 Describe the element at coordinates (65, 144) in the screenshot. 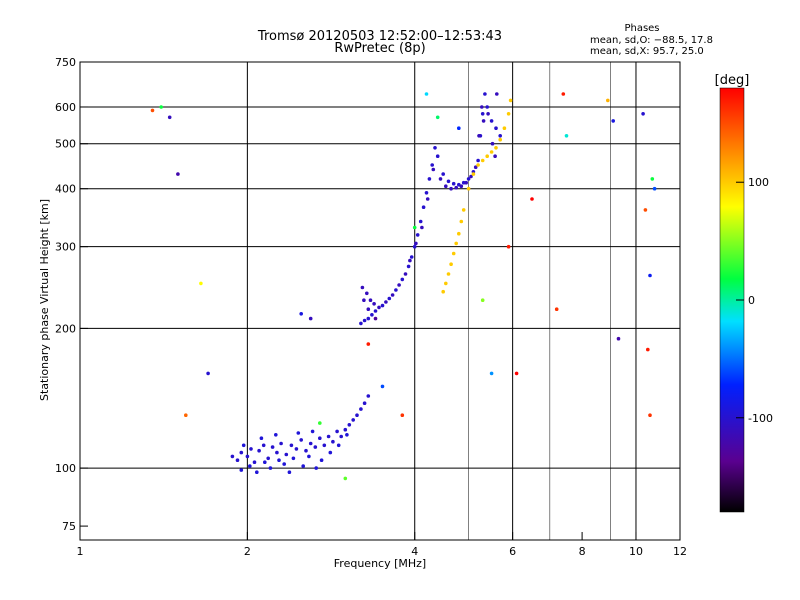

I see `y-tick-label: 500` at that location.